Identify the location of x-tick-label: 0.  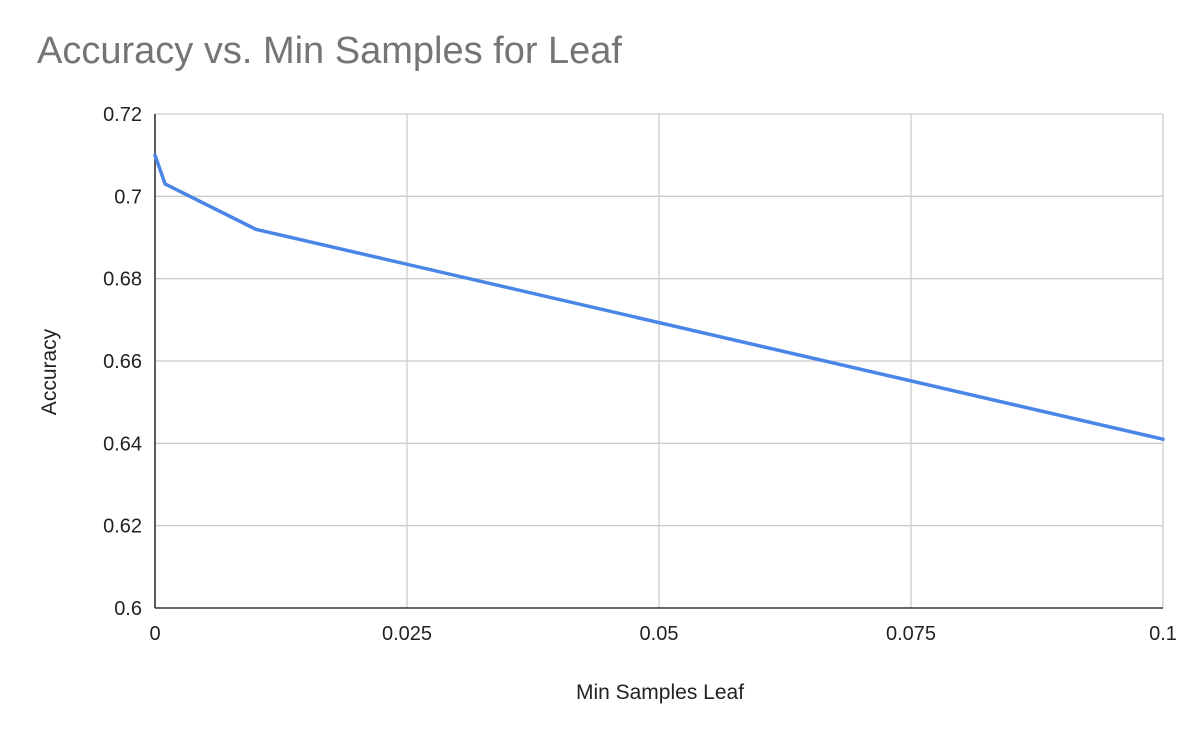
(154, 634).